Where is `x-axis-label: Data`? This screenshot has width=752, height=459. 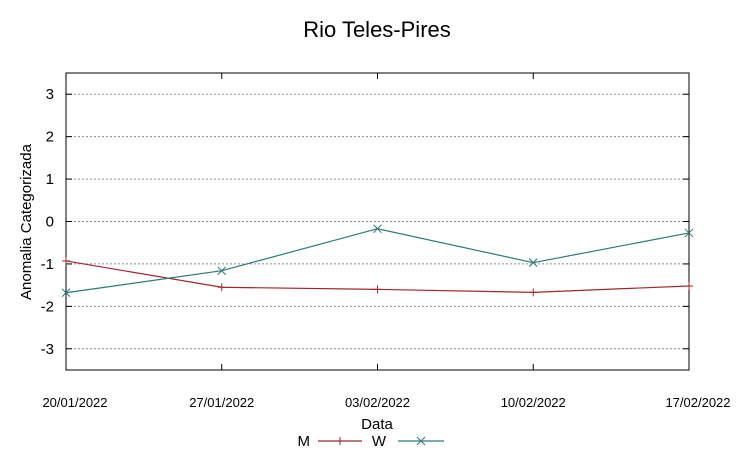
x-axis-label: Data is located at coordinates (377, 424).